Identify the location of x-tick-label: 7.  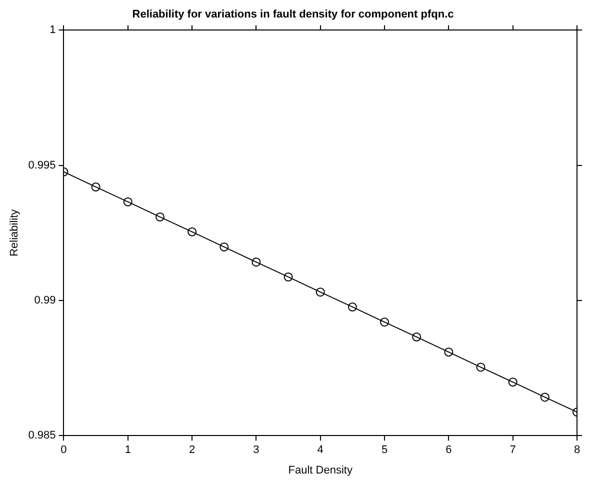
(513, 450).